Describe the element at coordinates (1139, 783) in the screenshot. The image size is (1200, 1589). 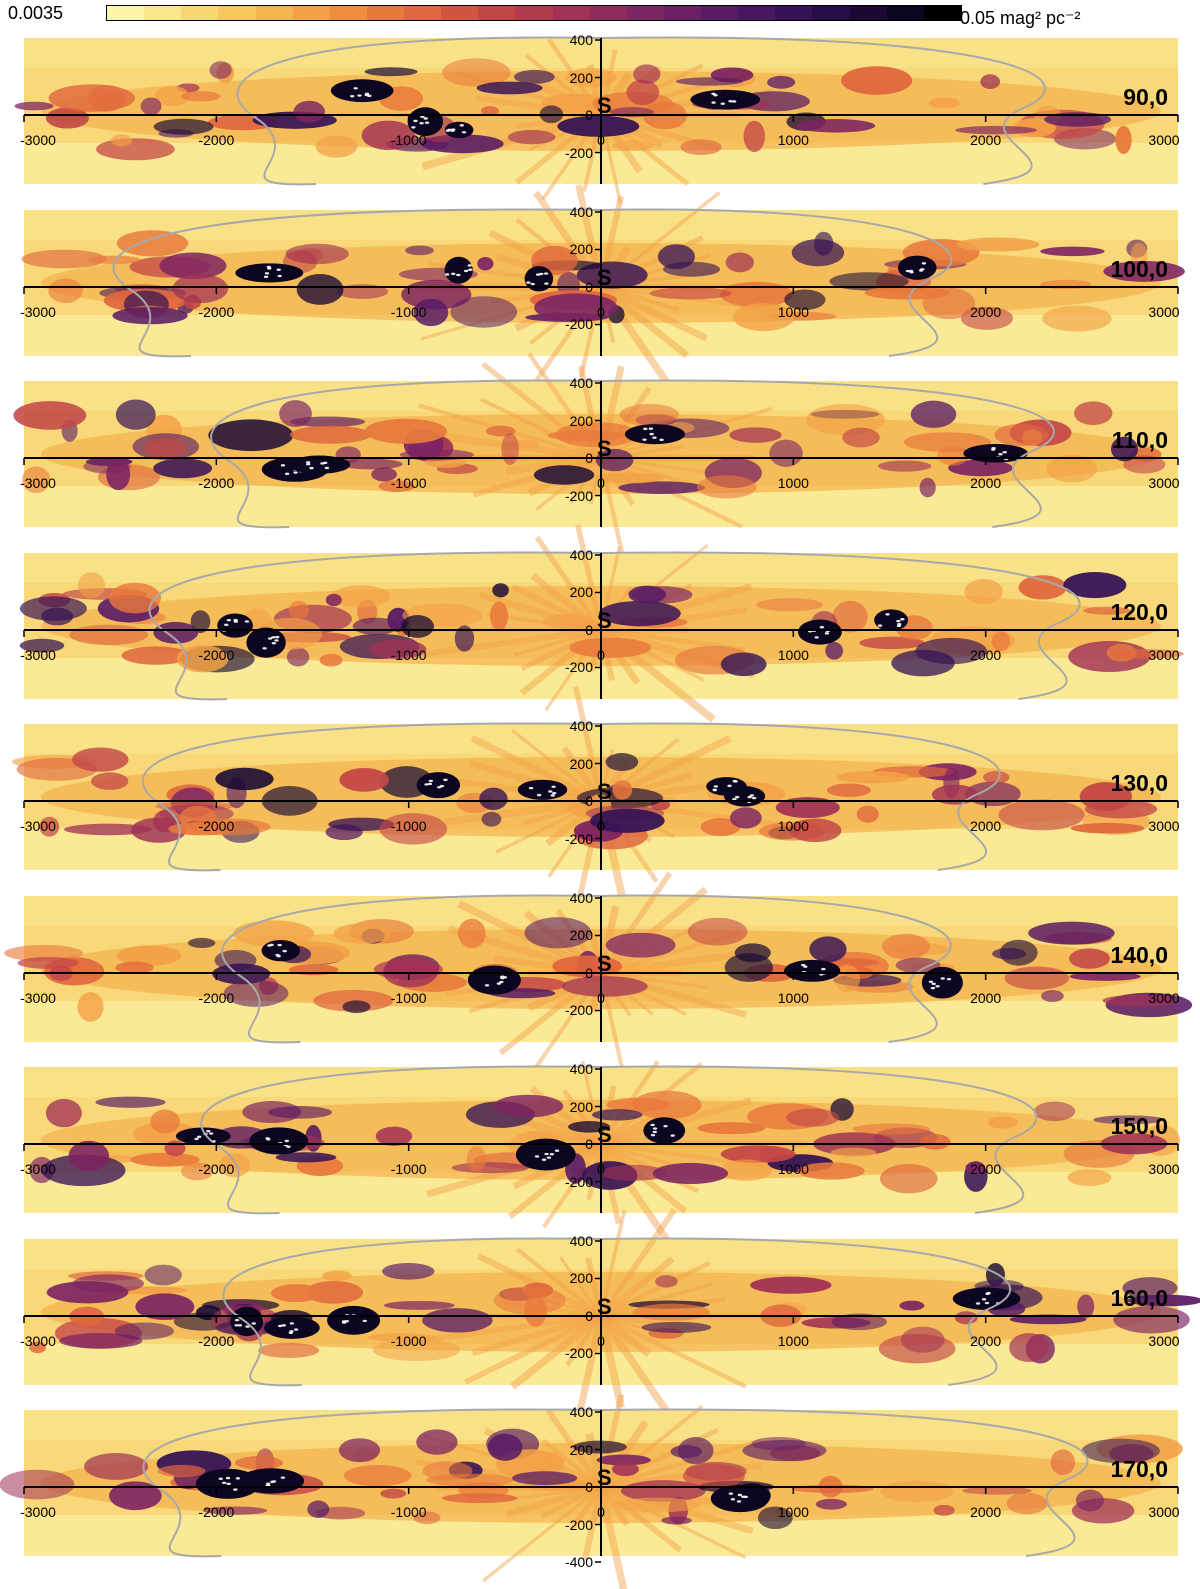
I see `panel-longitude-label: 130,0` at that location.